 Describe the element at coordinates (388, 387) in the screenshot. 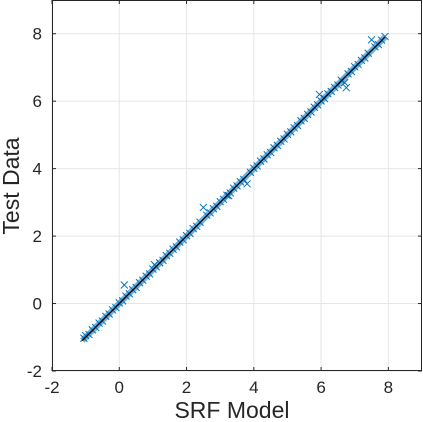

I see `x-tick-label: 8` at that location.